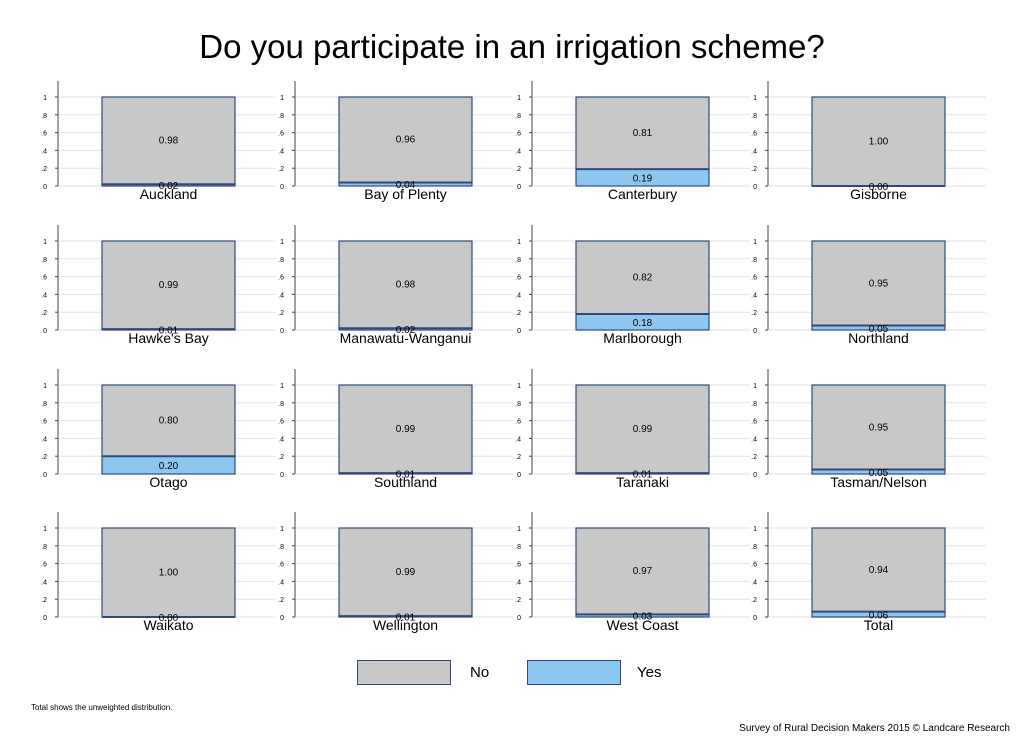 The width and height of the screenshot is (1024, 745). What do you see at coordinates (879, 615) in the screenshot?
I see `data-label-yes-total: 0.06` at bounding box center [879, 615].